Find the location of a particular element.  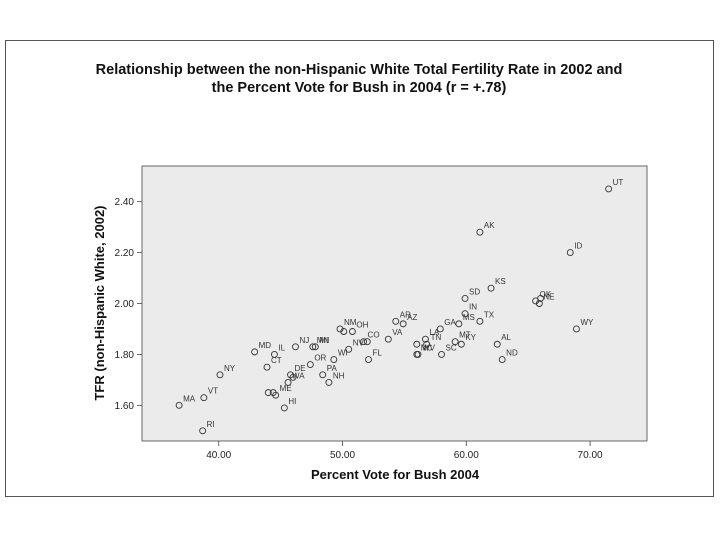

point-label: AL is located at coordinates (506, 337).